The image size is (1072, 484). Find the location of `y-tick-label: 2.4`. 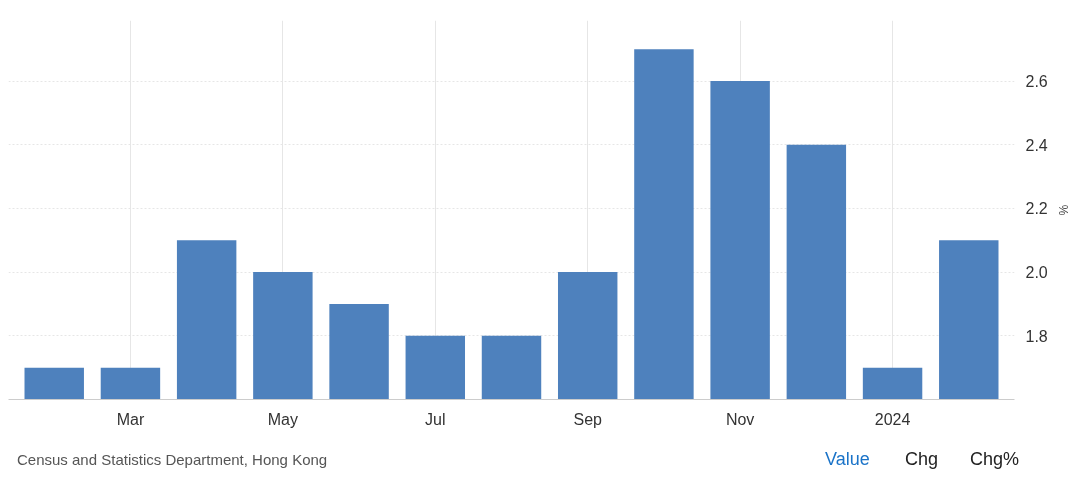

y-tick-label: 2.4 is located at coordinates (1036, 145).